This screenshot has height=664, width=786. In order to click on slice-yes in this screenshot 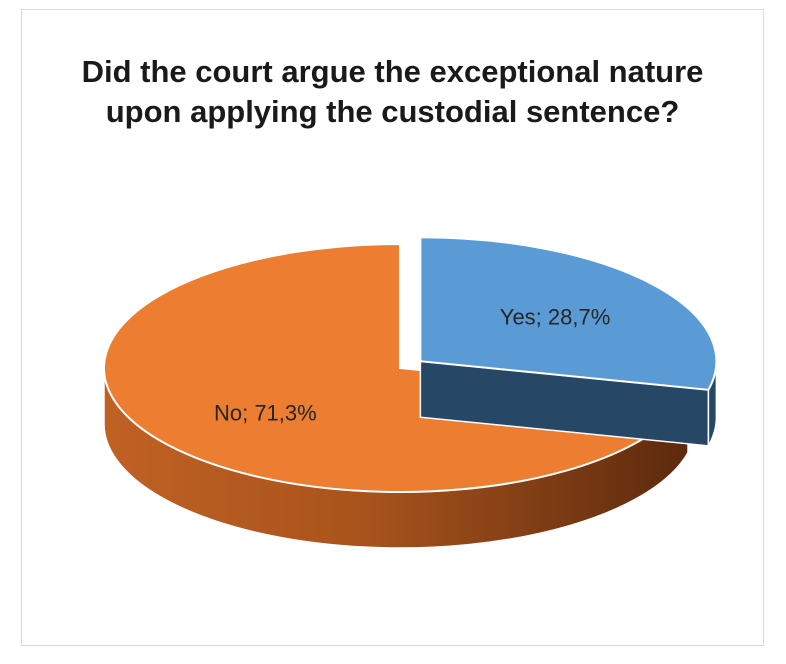, I will do `click(568, 342)`.